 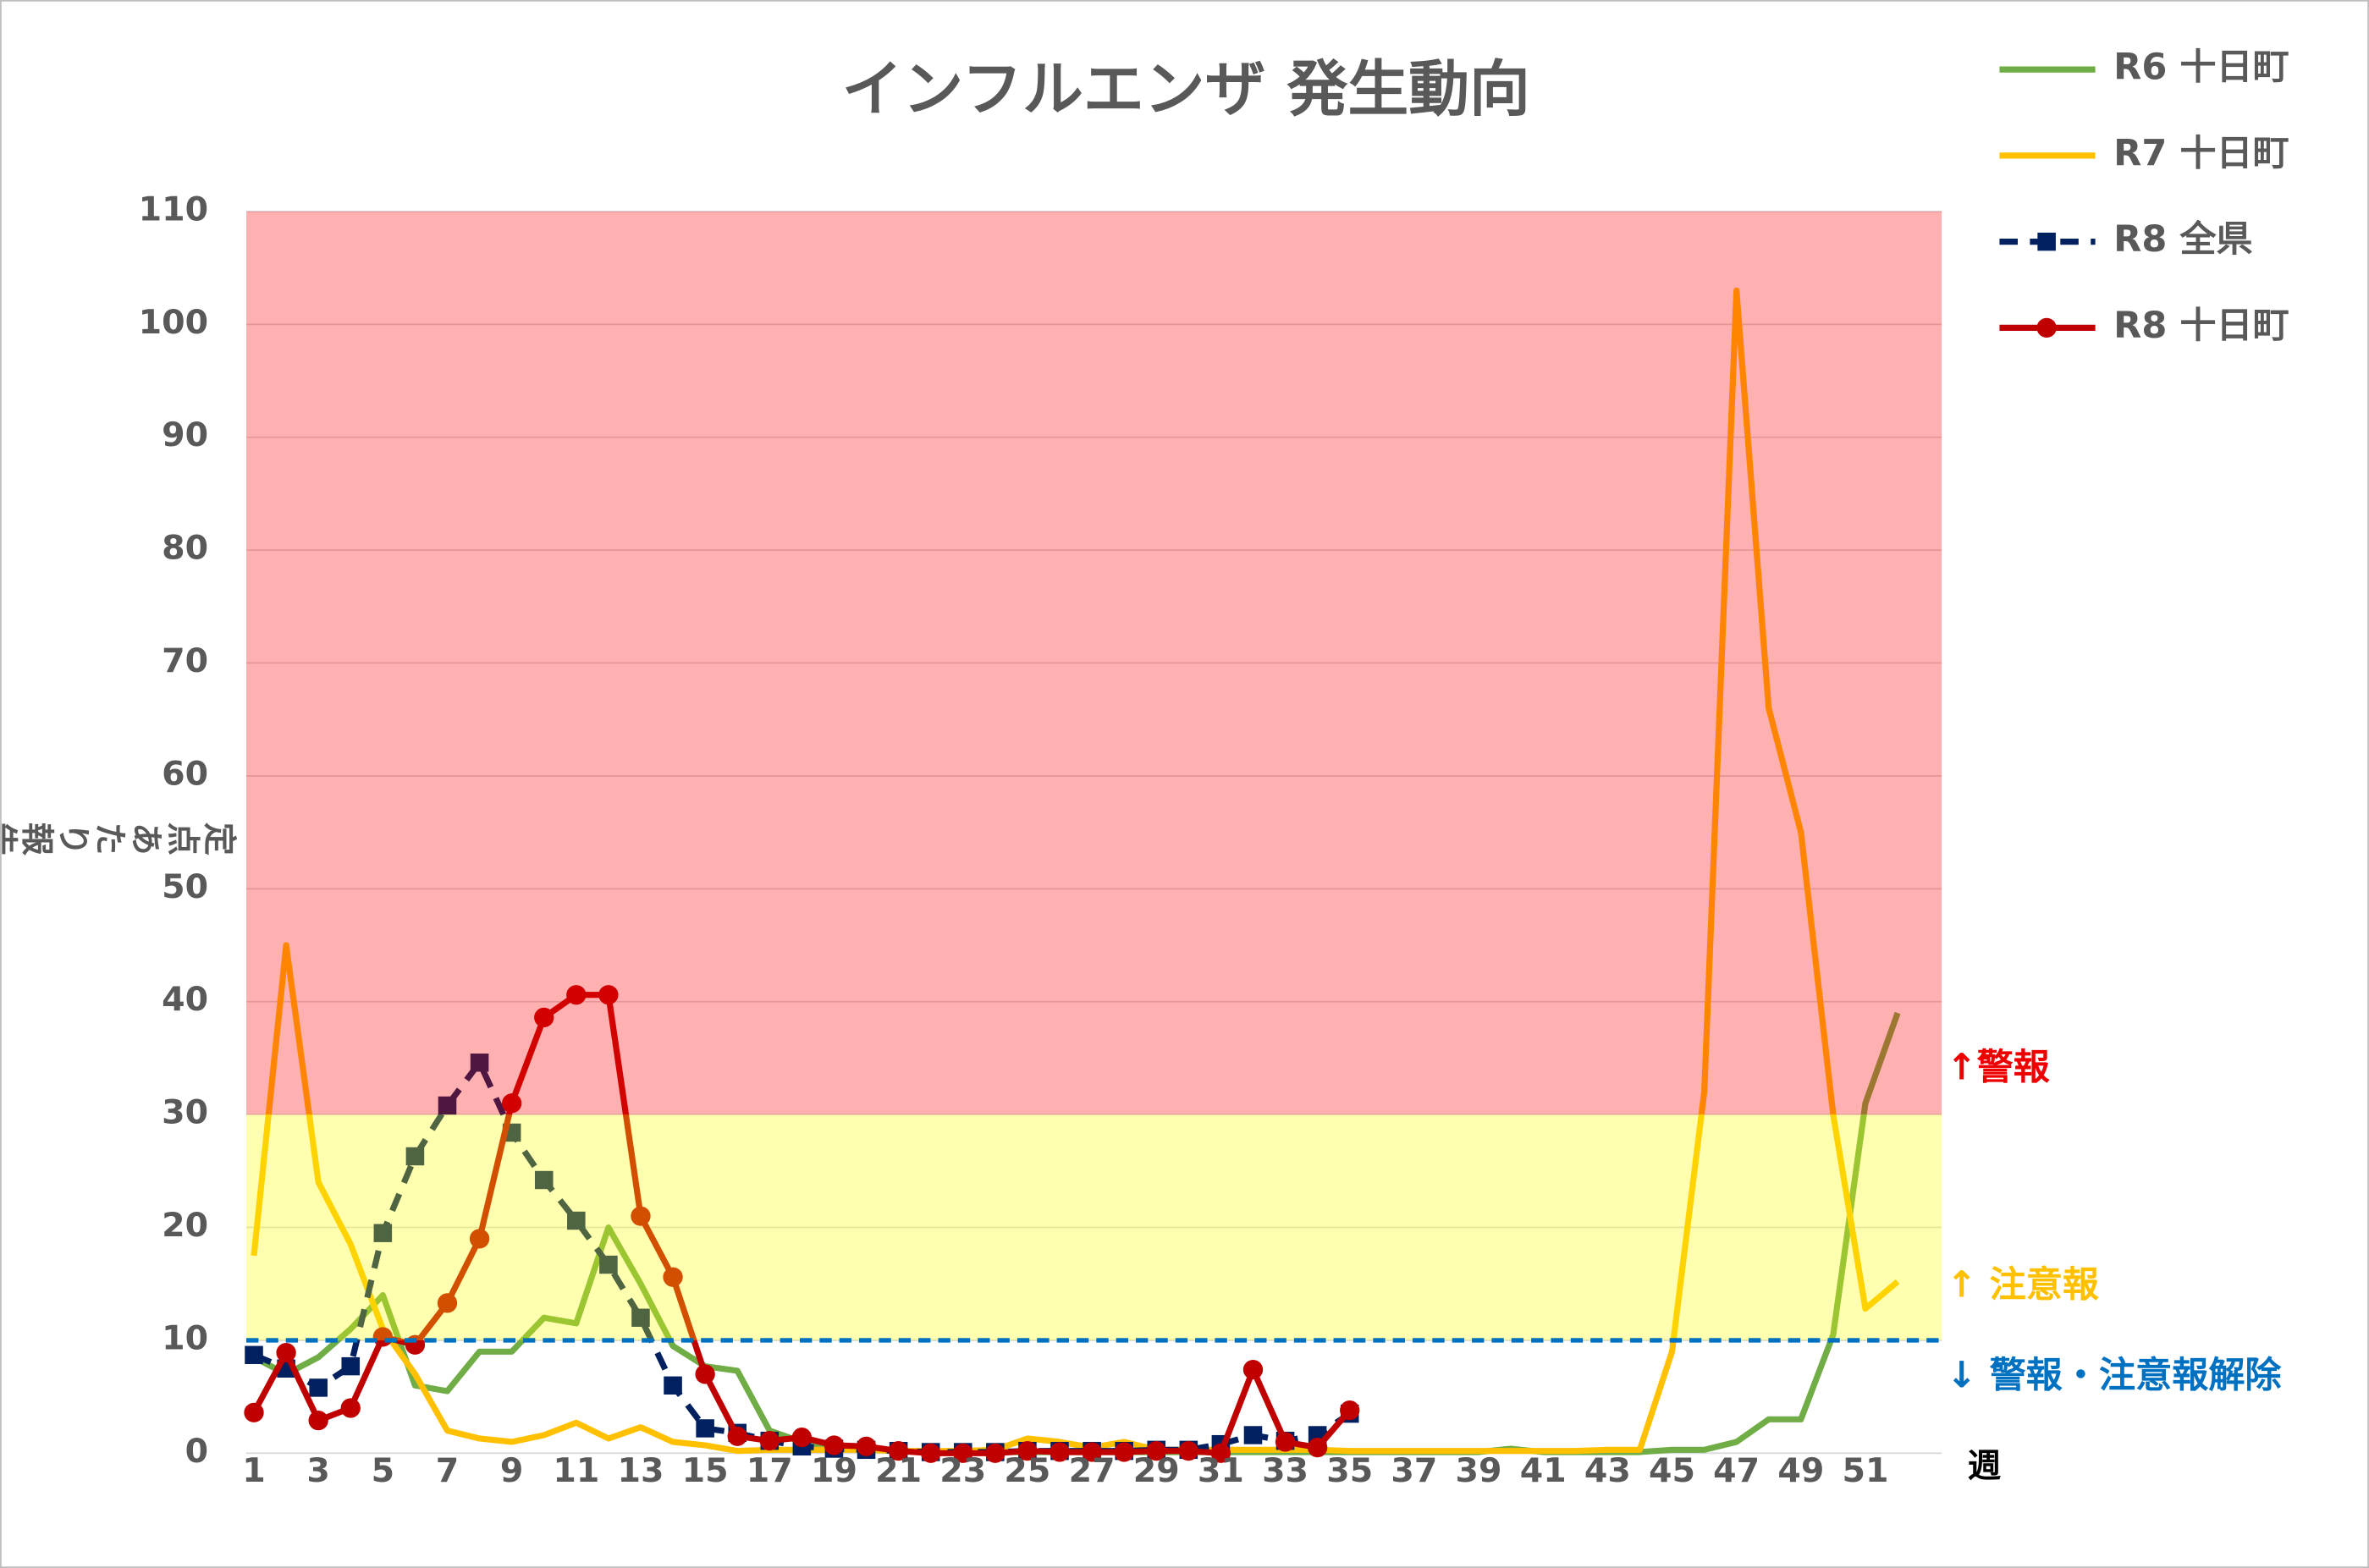 What do you see at coordinates (770, 1470) in the screenshot?
I see `x-tick-label: 17` at bounding box center [770, 1470].